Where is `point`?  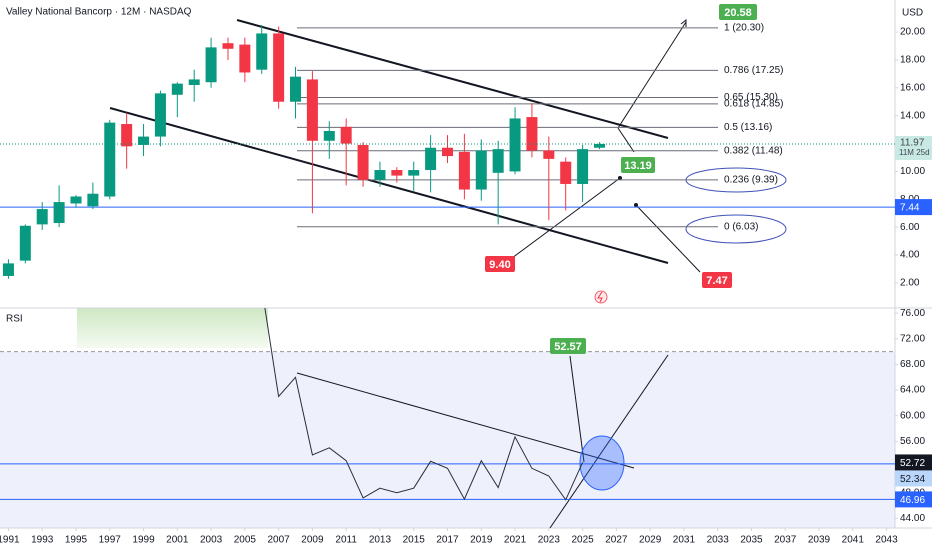 point is located at coordinates (636, 205).